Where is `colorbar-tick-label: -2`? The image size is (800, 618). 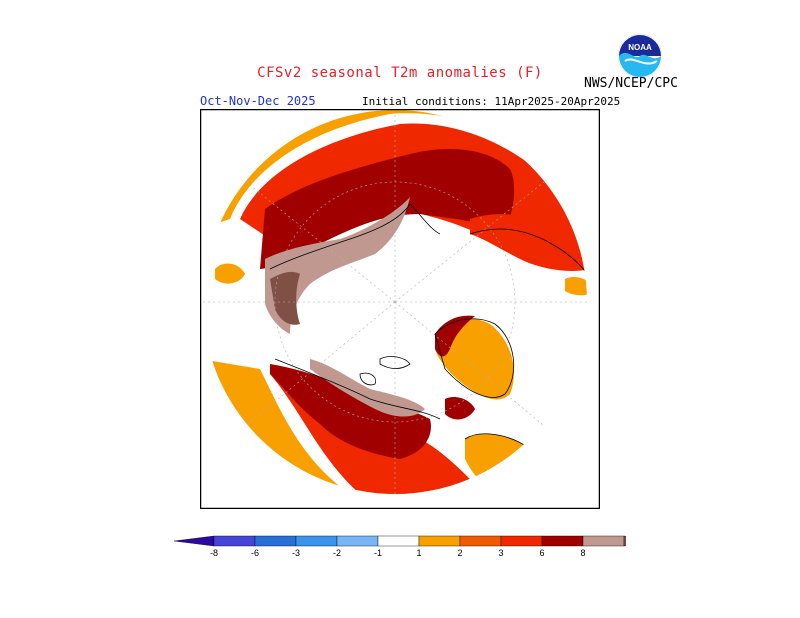
colorbar-tick-label: -2 is located at coordinates (337, 553).